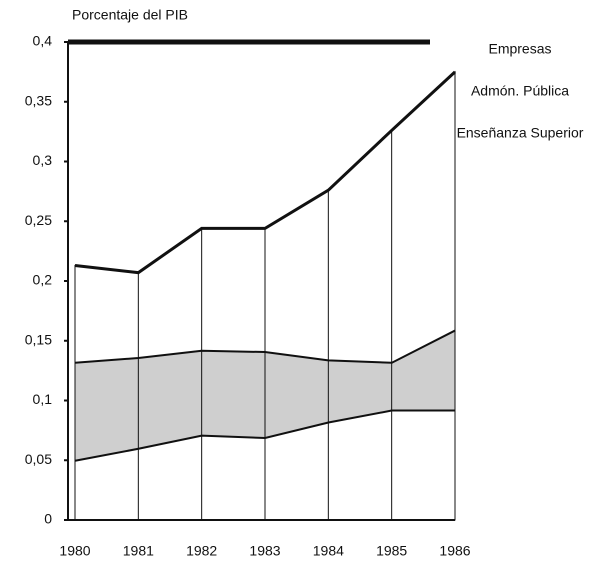 This screenshot has height=583, width=609. I want to click on y-tick-label: 0,25, so click(38, 220).